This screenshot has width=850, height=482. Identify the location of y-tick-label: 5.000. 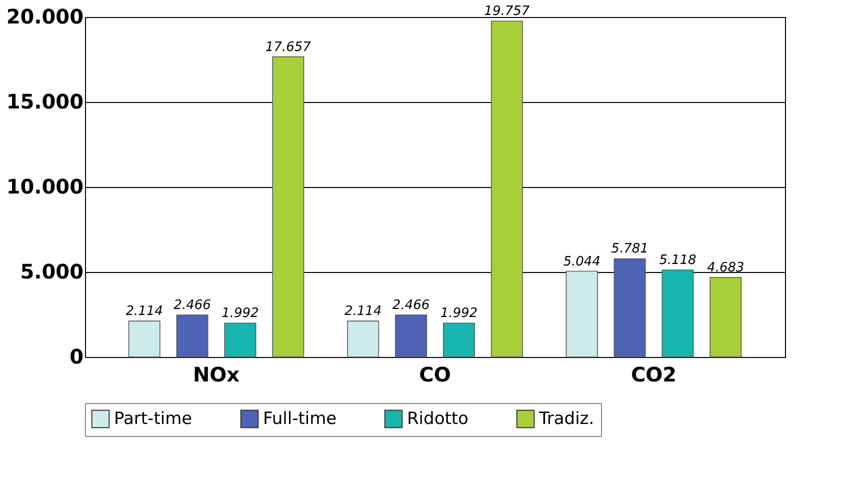
(52, 272).